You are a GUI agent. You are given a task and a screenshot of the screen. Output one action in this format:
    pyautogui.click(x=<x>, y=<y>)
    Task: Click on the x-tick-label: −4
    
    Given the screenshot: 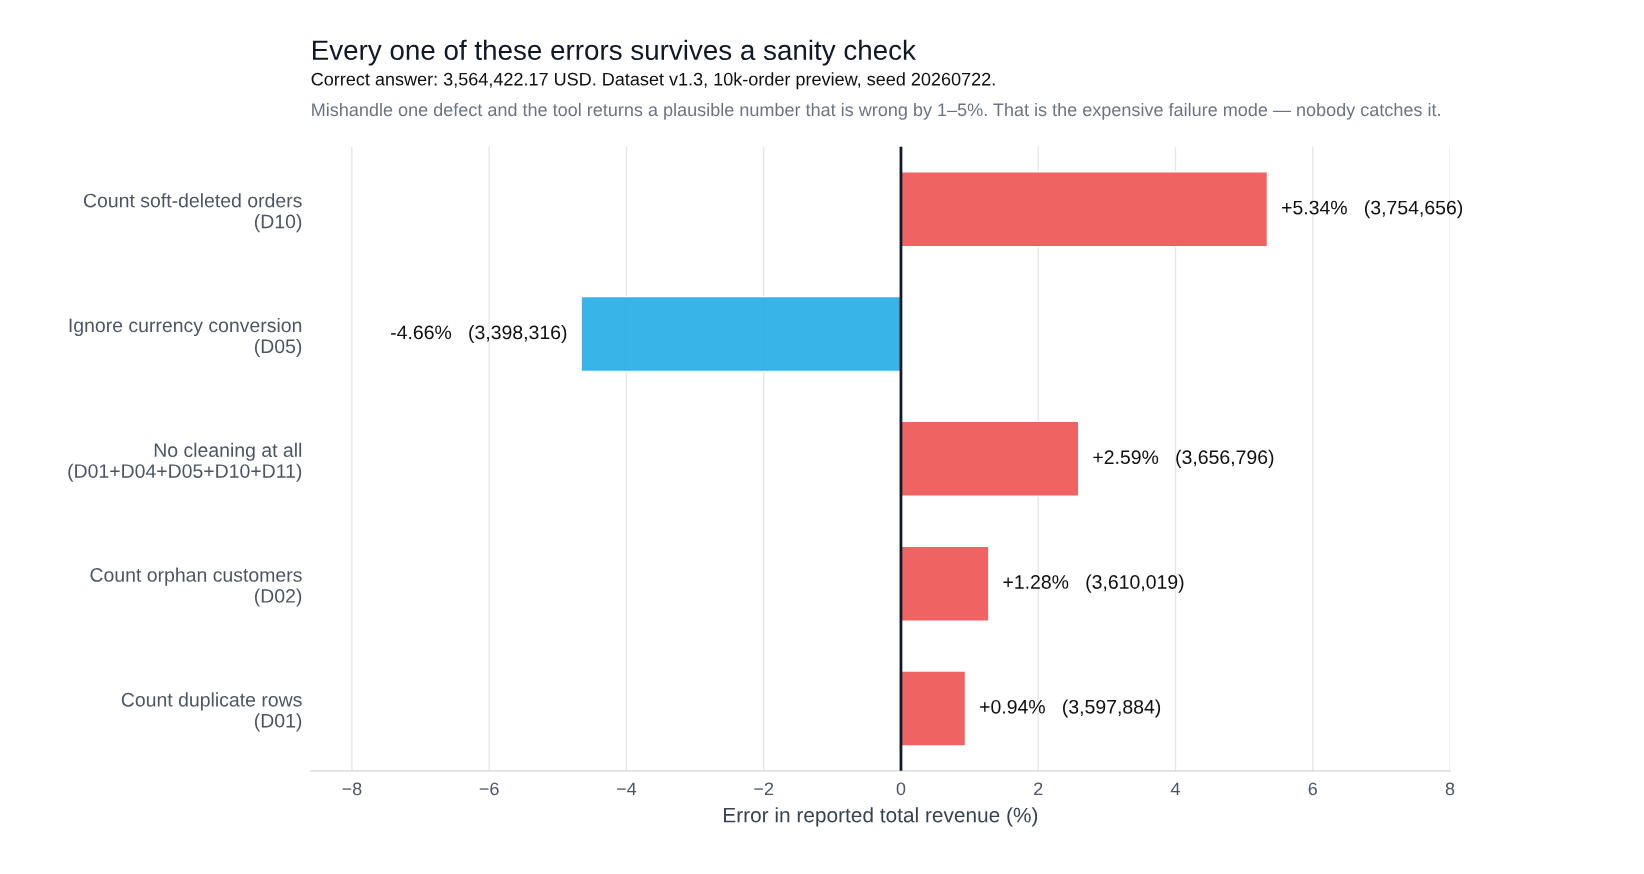 What is the action you would take?
    pyautogui.click(x=627, y=789)
    